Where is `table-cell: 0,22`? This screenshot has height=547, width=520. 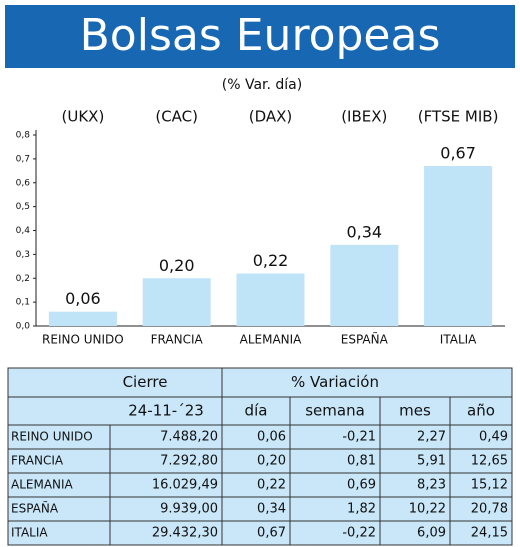 table-cell: 0,22 is located at coordinates (271, 485).